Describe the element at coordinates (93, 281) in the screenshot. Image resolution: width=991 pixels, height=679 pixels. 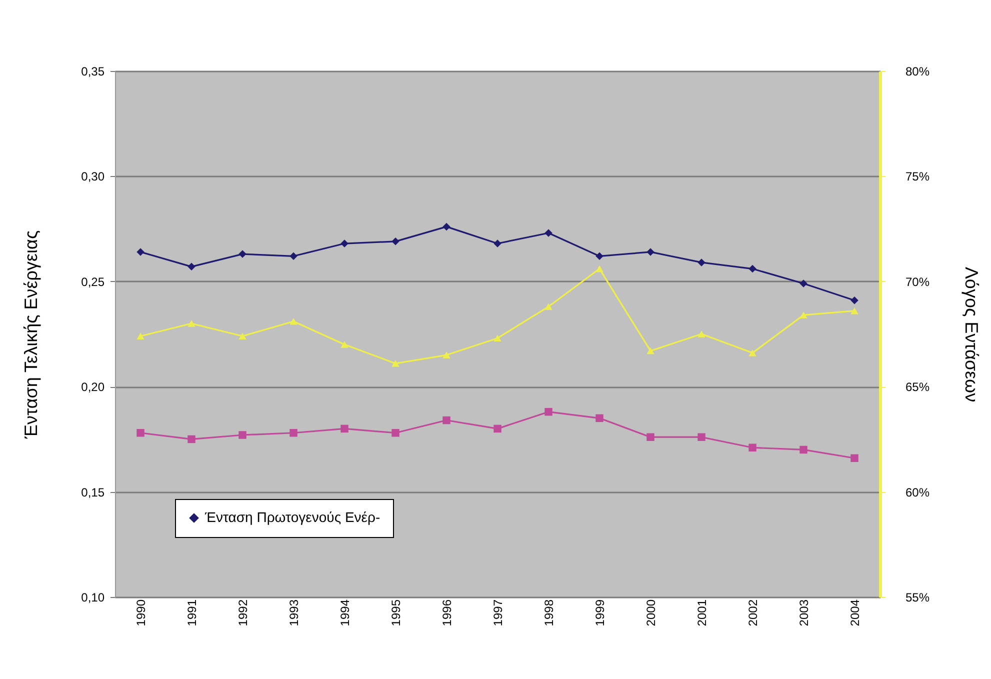
I see `y-tick-label: 0,25` at that location.